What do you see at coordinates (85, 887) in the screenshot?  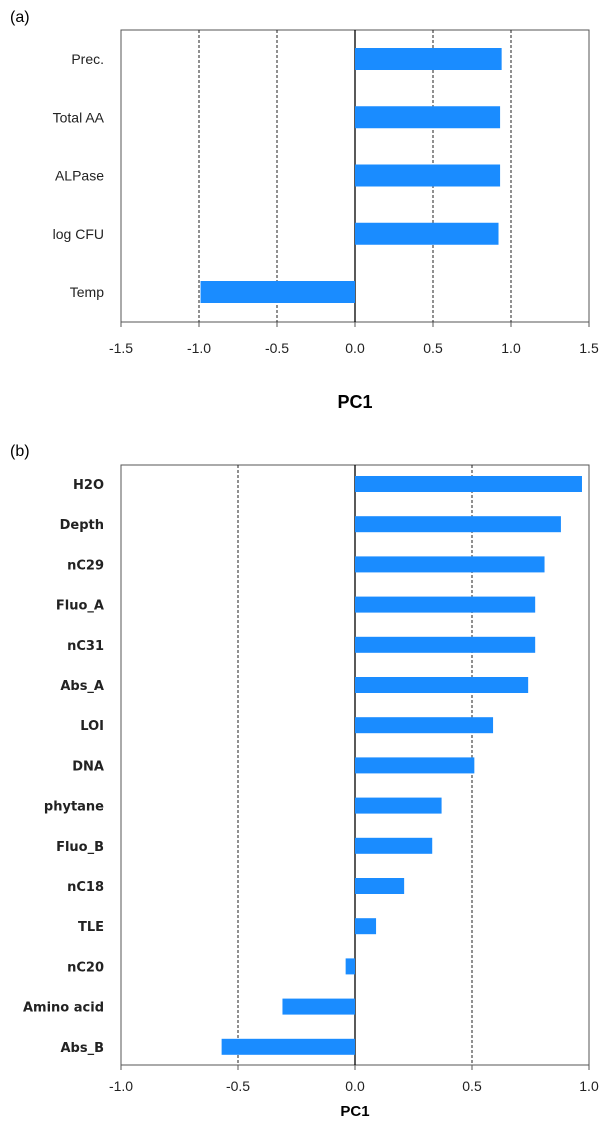 I see `panel-b-category-label: nC18` at bounding box center [85, 887].